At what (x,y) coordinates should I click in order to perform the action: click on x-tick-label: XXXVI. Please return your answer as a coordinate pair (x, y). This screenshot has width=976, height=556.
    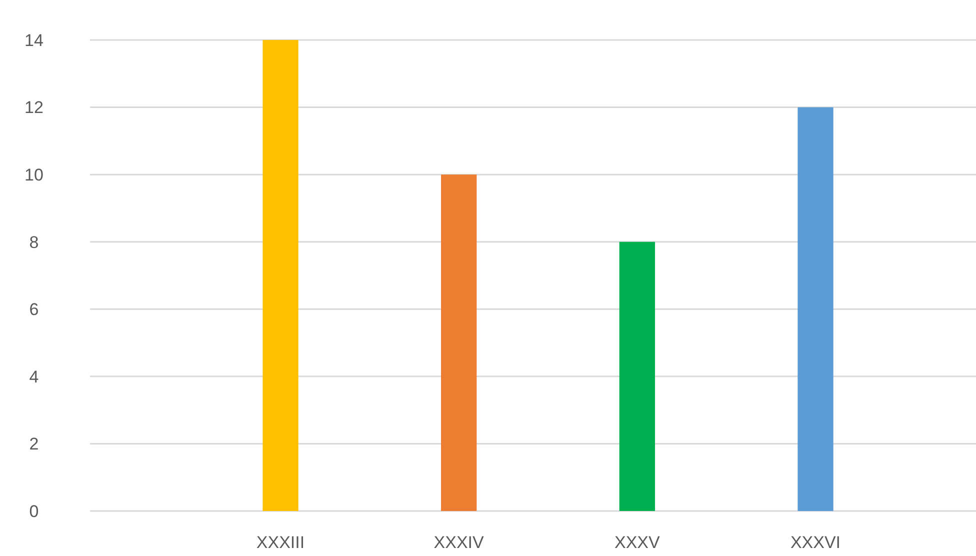
    Looking at the image, I should click on (815, 542).